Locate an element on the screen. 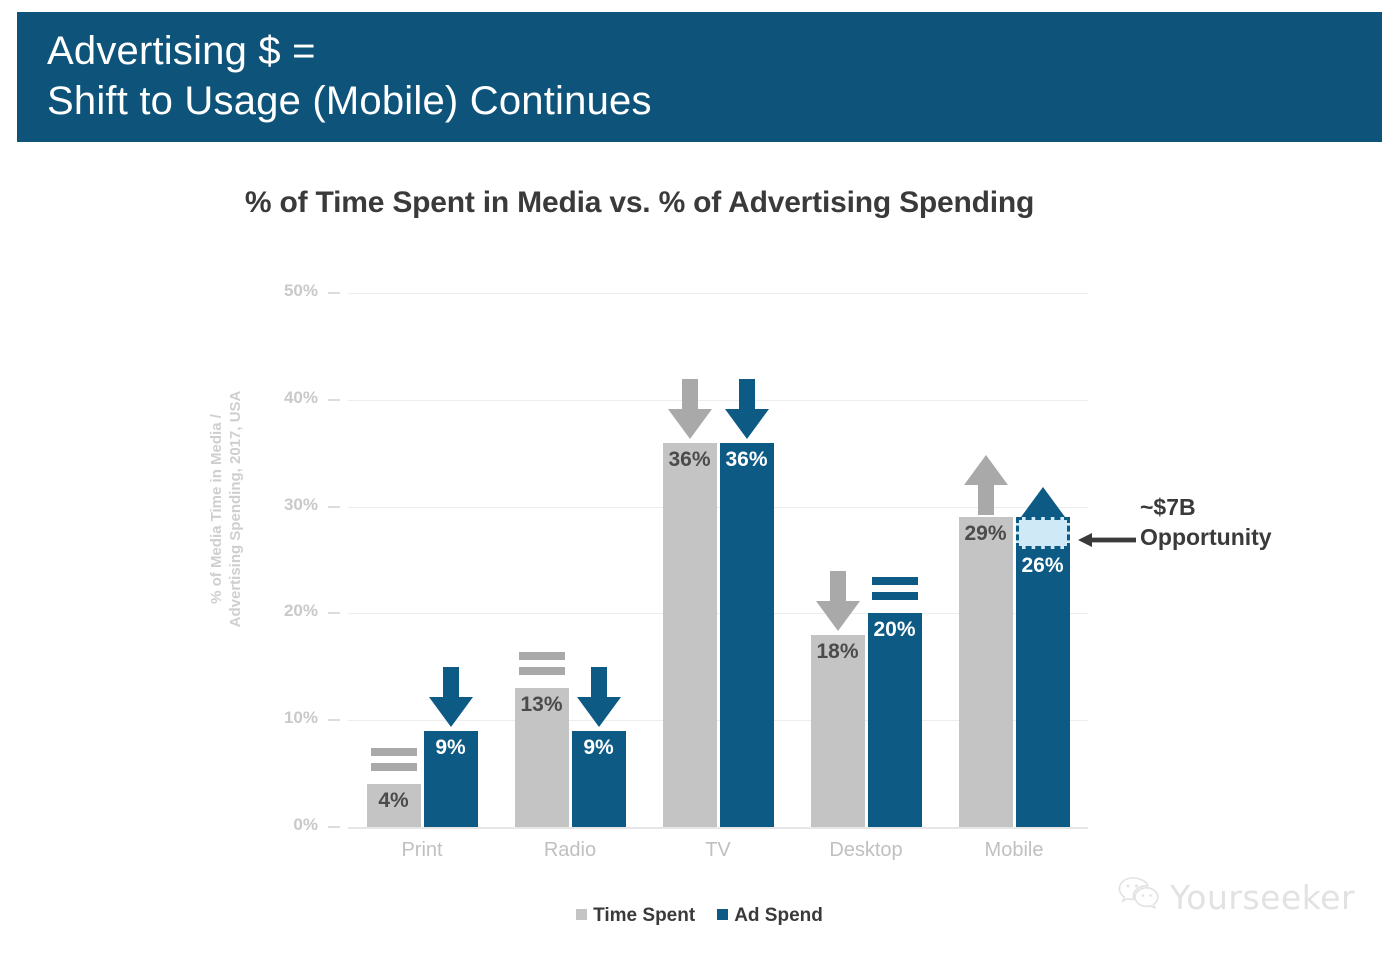 The image size is (1399, 960). bar-value-tv-ad-spend: 36% is located at coordinates (746, 459).